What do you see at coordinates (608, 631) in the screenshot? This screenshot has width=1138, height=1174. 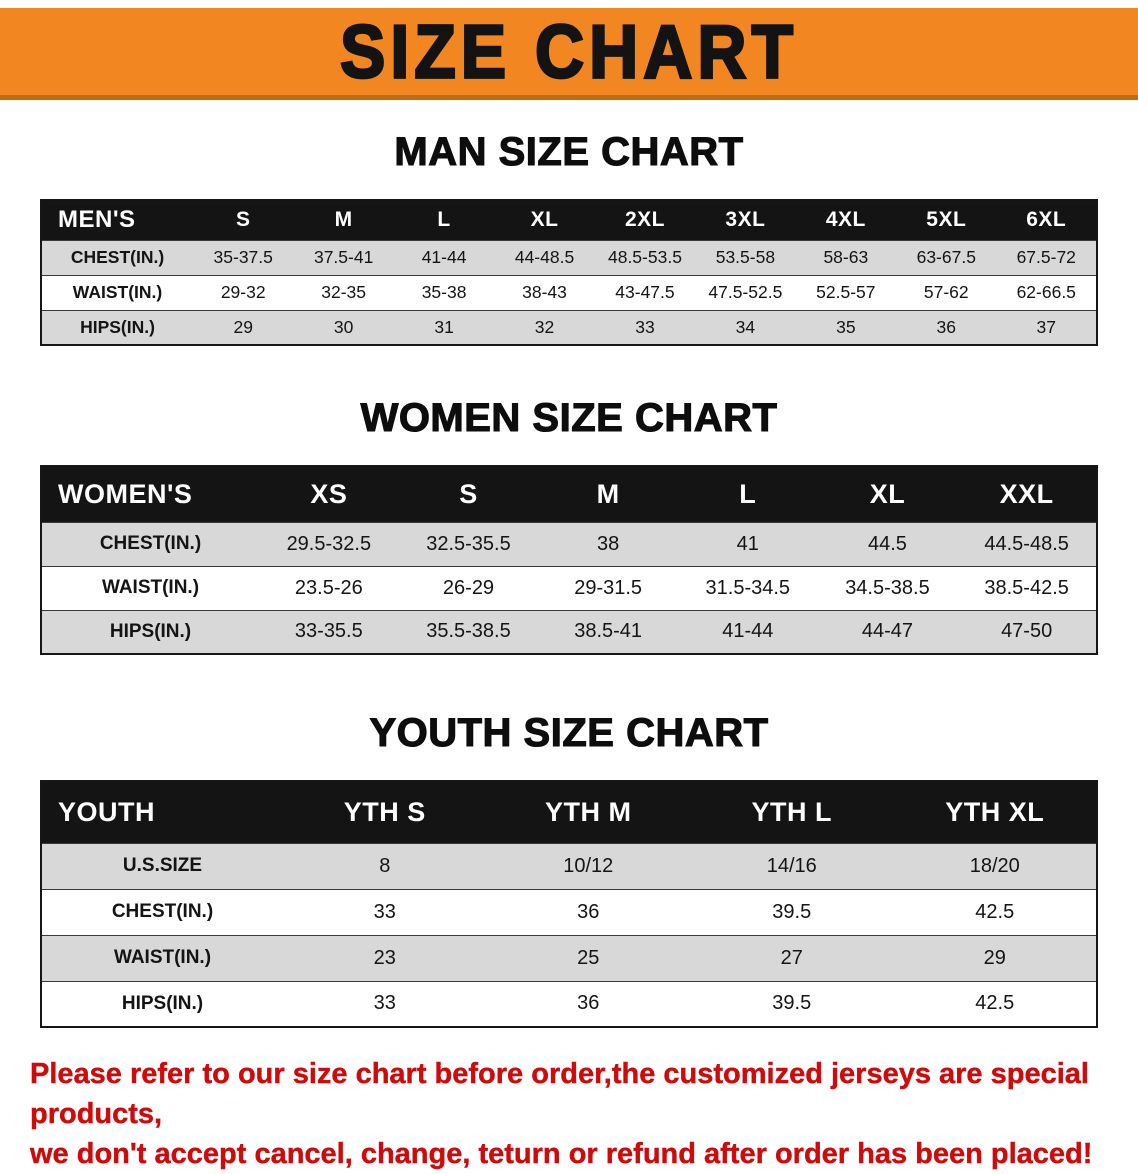 I see `size-value: 38.5-41` at bounding box center [608, 631].